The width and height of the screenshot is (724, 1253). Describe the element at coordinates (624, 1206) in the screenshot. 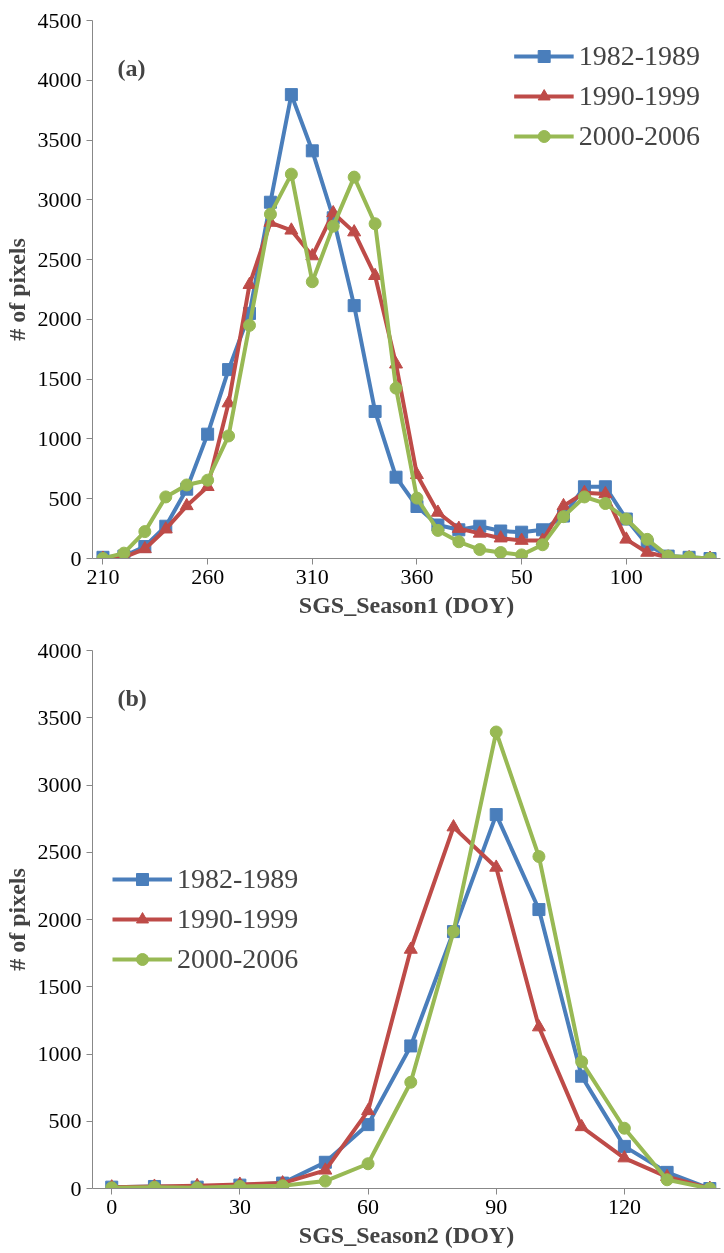

I see `x-tick-label: 120` at that location.